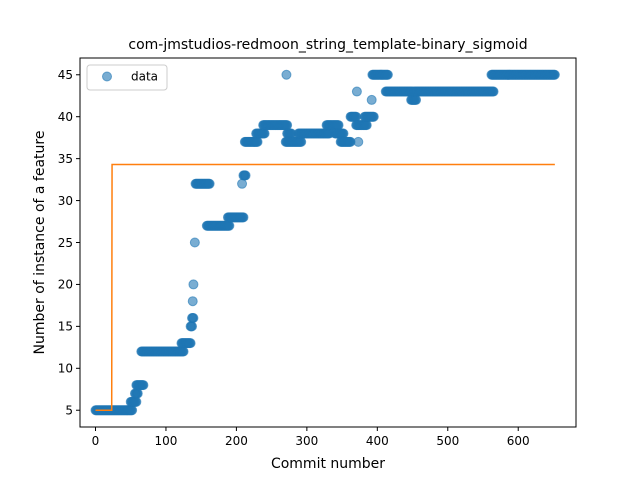 Image resolution: width=640 pixels, height=480 pixels. What do you see at coordinates (65, 117) in the screenshot?
I see `y-tick-label: 40` at bounding box center [65, 117].